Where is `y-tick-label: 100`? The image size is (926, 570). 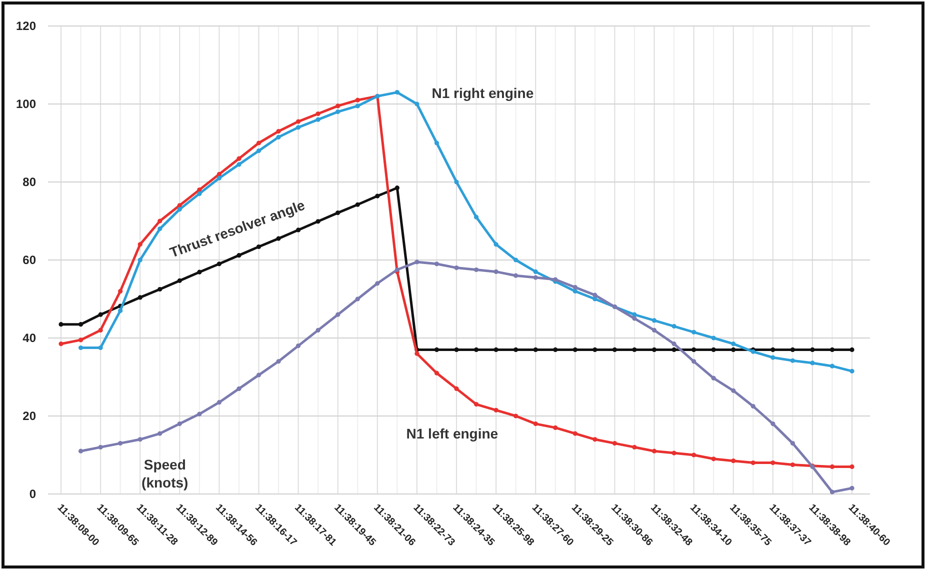 y-tick-label: 100 is located at coordinates (26, 104).